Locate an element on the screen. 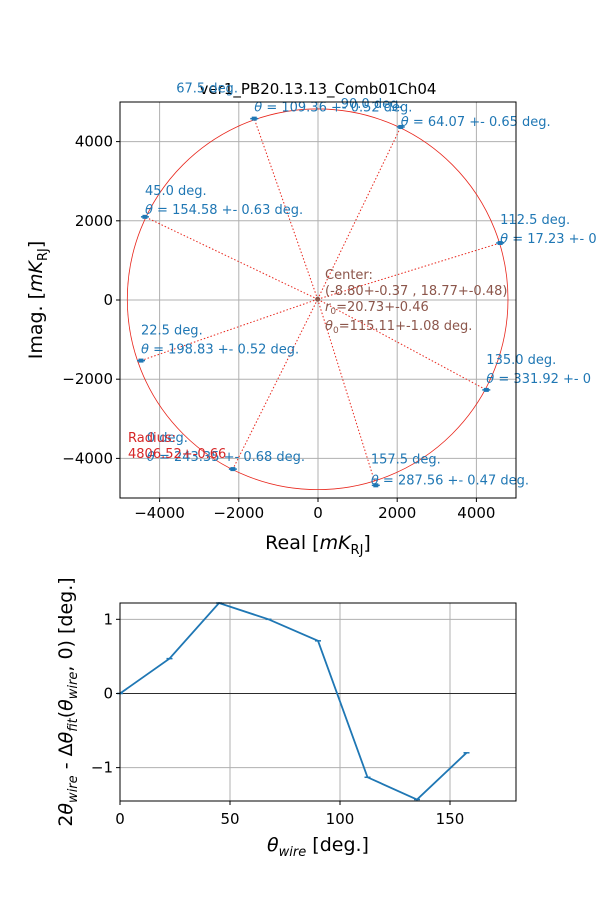 The width and height of the screenshot is (600, 900). residual-line is located at coordinates (293, 701).